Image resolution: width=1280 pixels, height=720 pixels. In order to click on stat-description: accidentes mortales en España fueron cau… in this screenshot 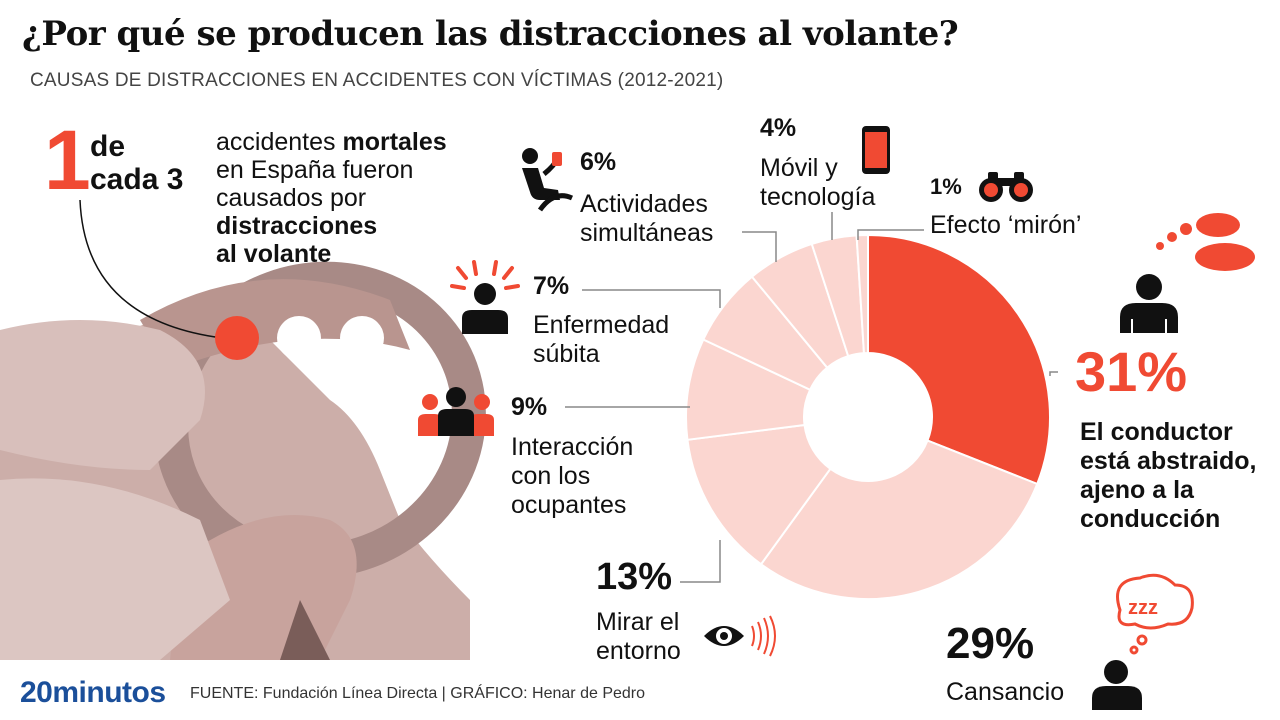, I will do `click(331, 198)`.